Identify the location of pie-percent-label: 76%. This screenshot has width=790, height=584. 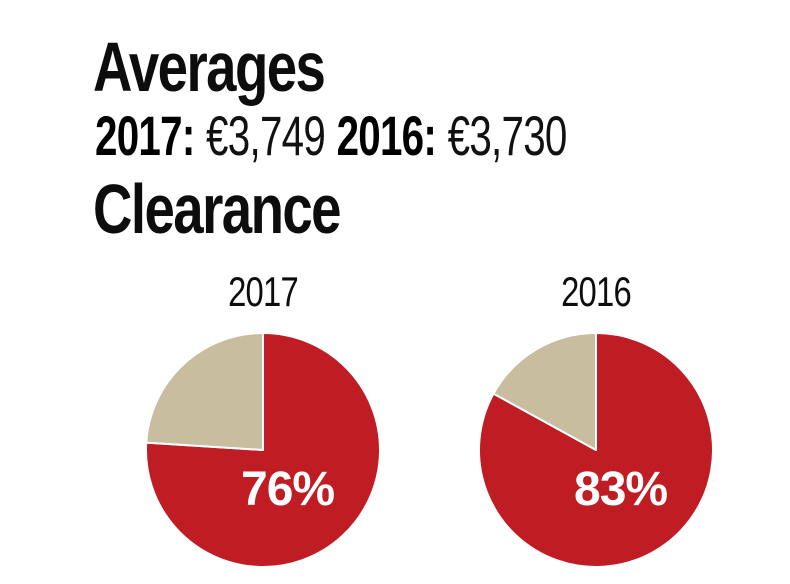
(287, 489).